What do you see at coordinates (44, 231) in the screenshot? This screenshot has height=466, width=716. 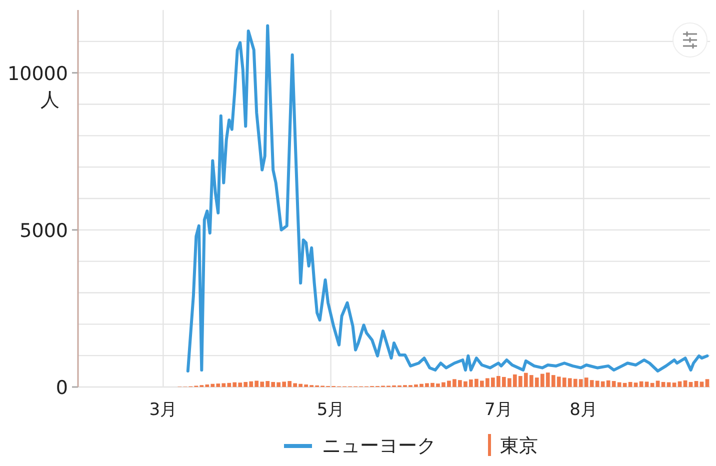 I see `y-tick-label: 5000` at bounding box center [44, 231].